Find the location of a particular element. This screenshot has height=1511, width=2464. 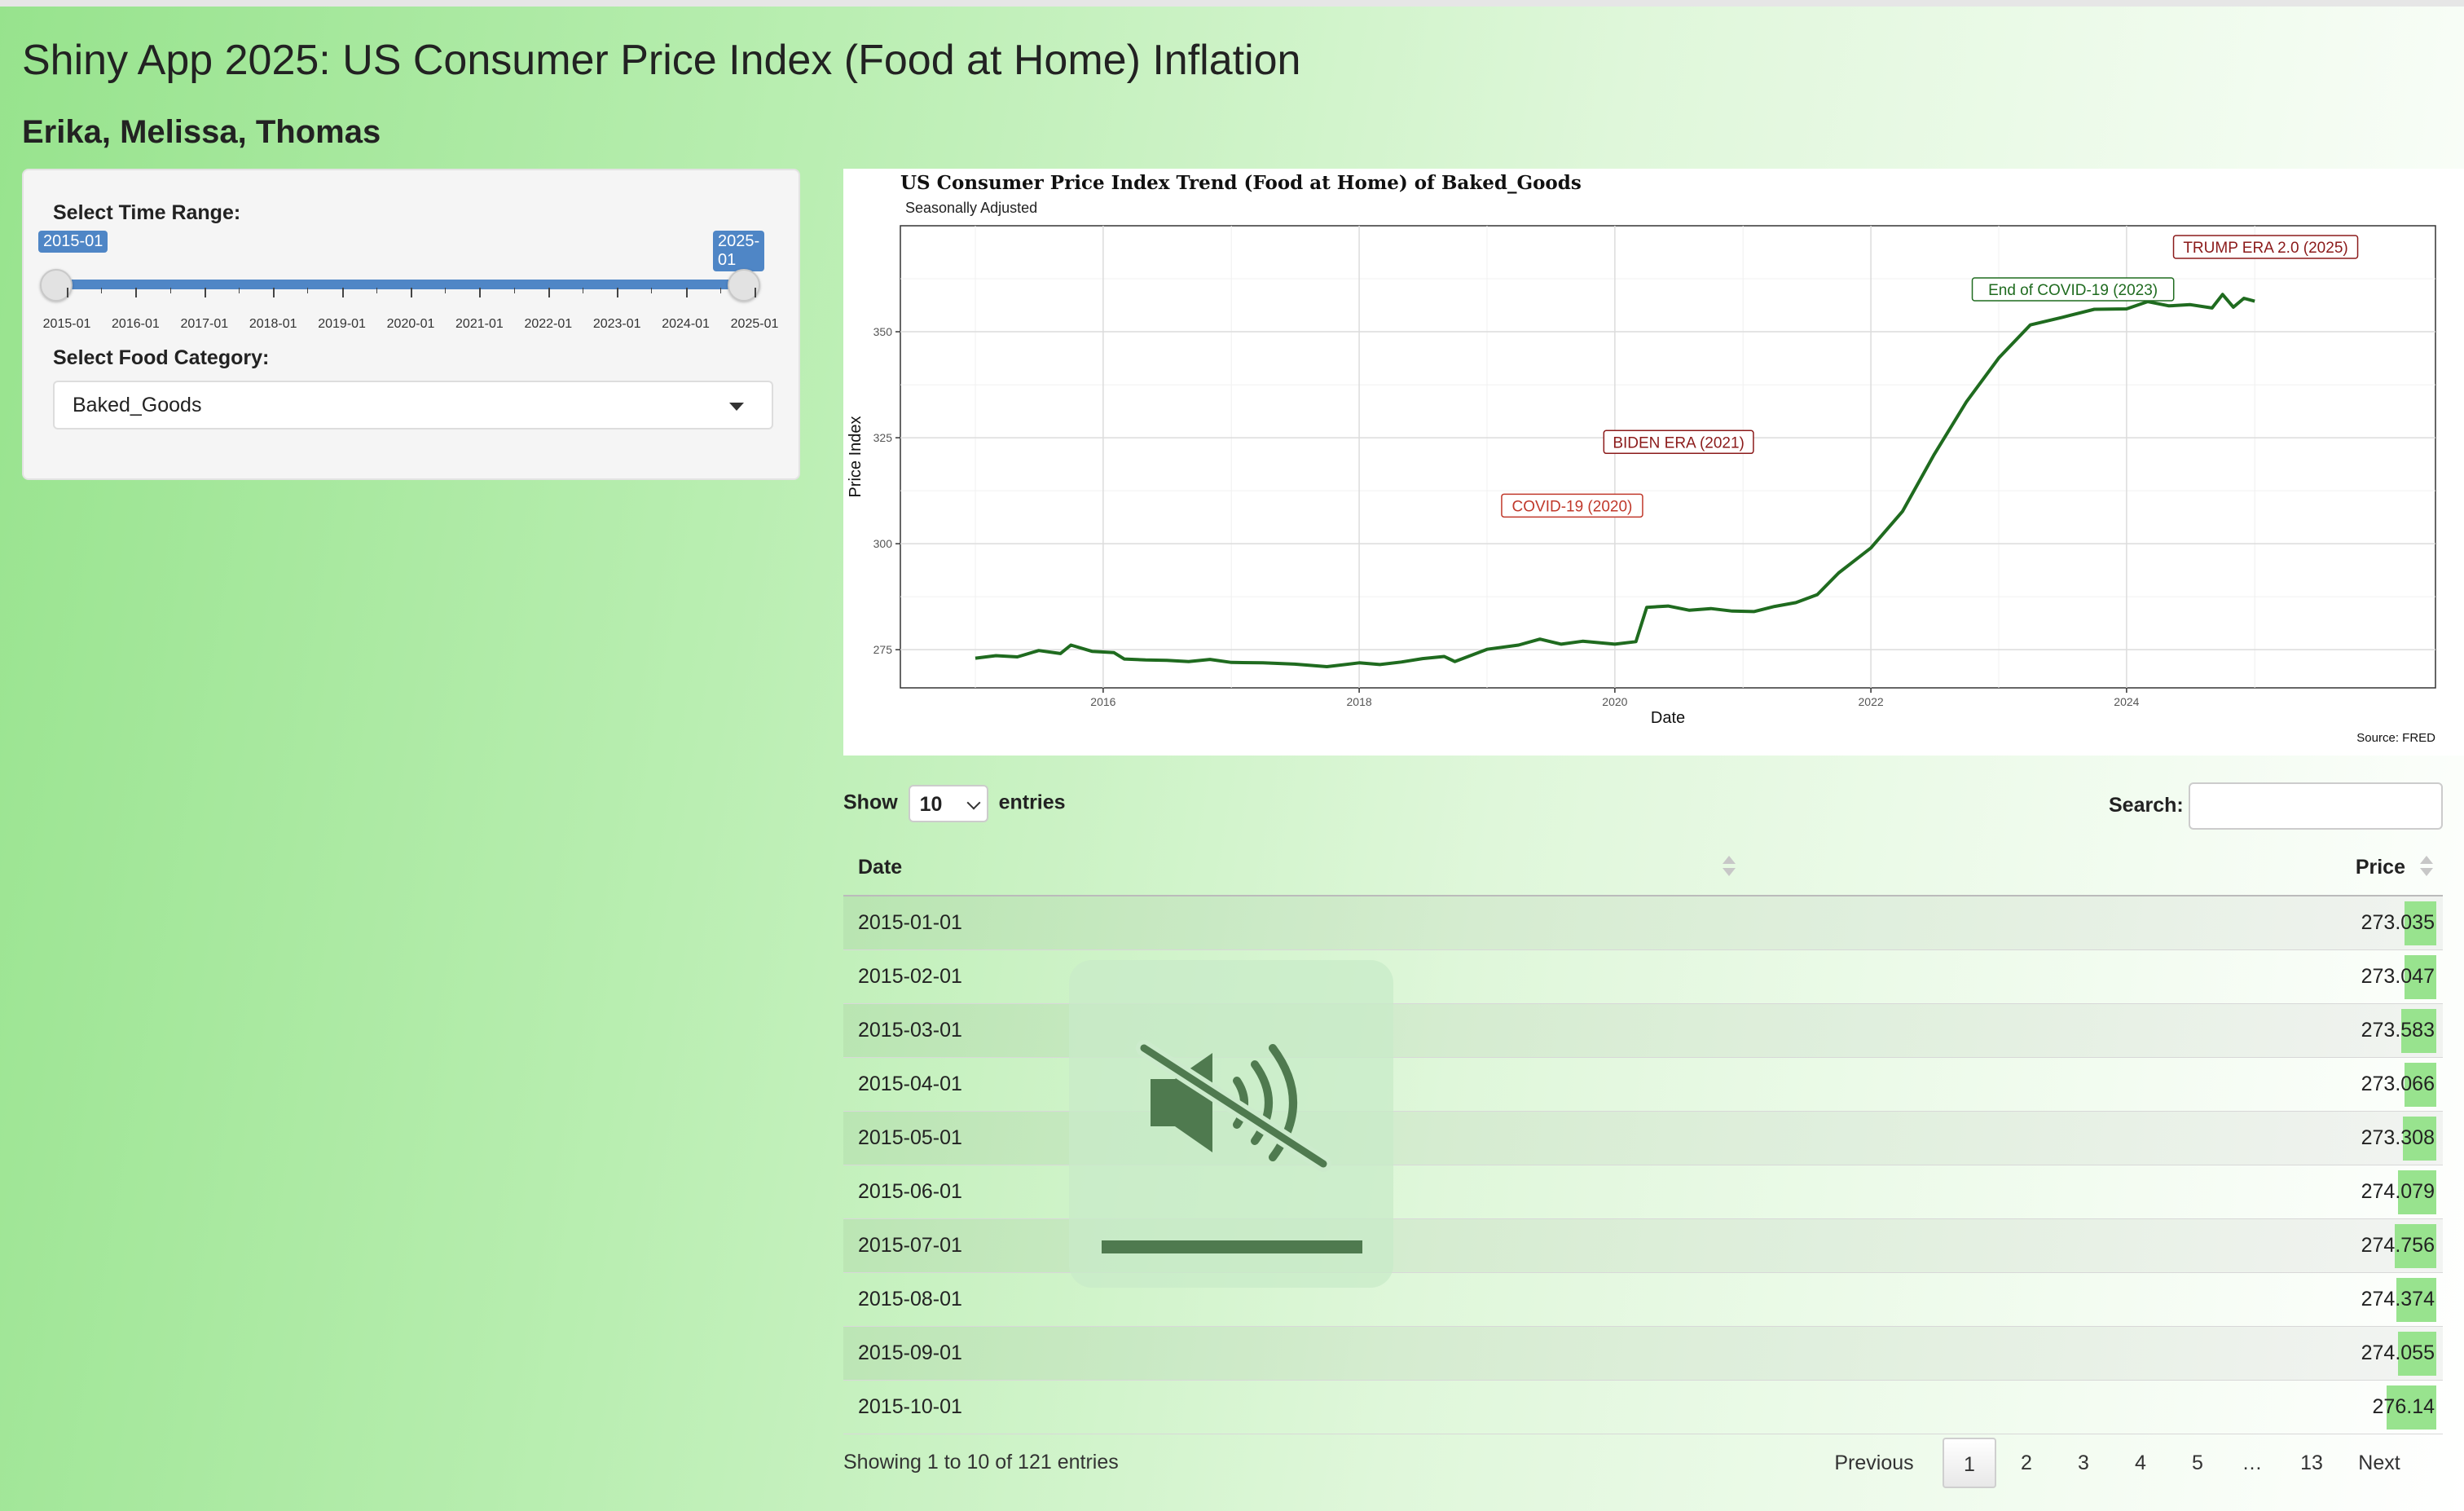

page-button-13: 13 is located at coordinates (2311, 1463).